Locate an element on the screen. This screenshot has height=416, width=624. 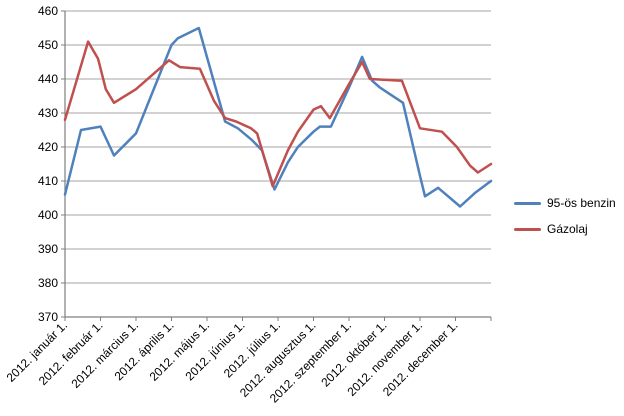
y-axis-label-420: 420 is located at coordinates (48, 147).